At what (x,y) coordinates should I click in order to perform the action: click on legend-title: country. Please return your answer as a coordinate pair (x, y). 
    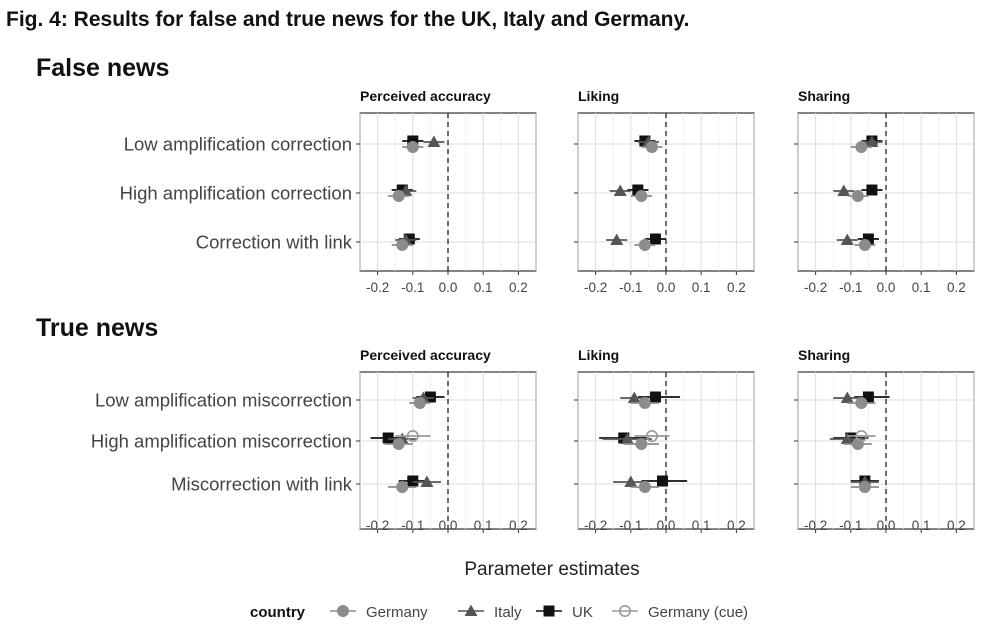
    Looking at the image, I should click on (278, 612).